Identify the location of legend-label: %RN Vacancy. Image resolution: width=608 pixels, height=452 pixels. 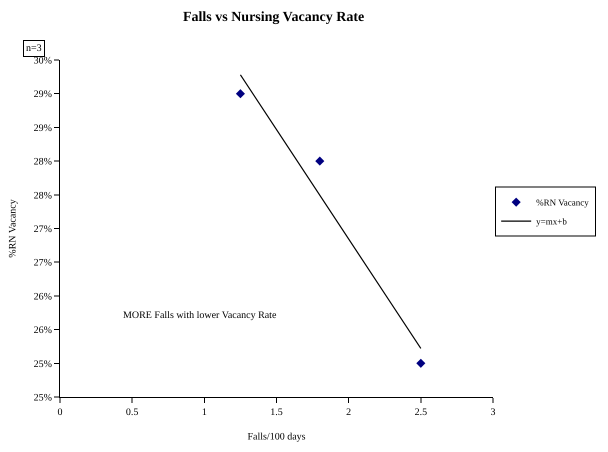
(563, 203).